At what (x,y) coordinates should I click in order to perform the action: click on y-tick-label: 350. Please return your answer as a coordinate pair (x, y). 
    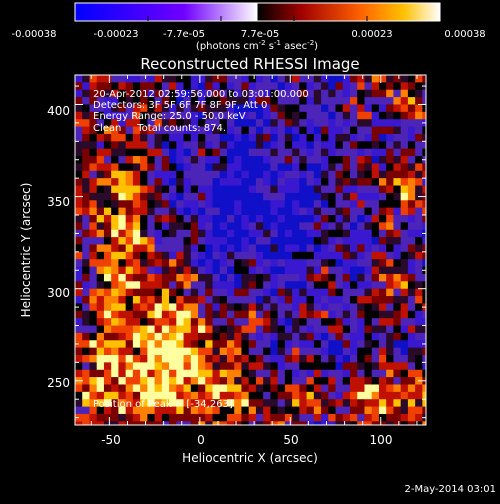
    Looking at the image, I should click on (58, 202).